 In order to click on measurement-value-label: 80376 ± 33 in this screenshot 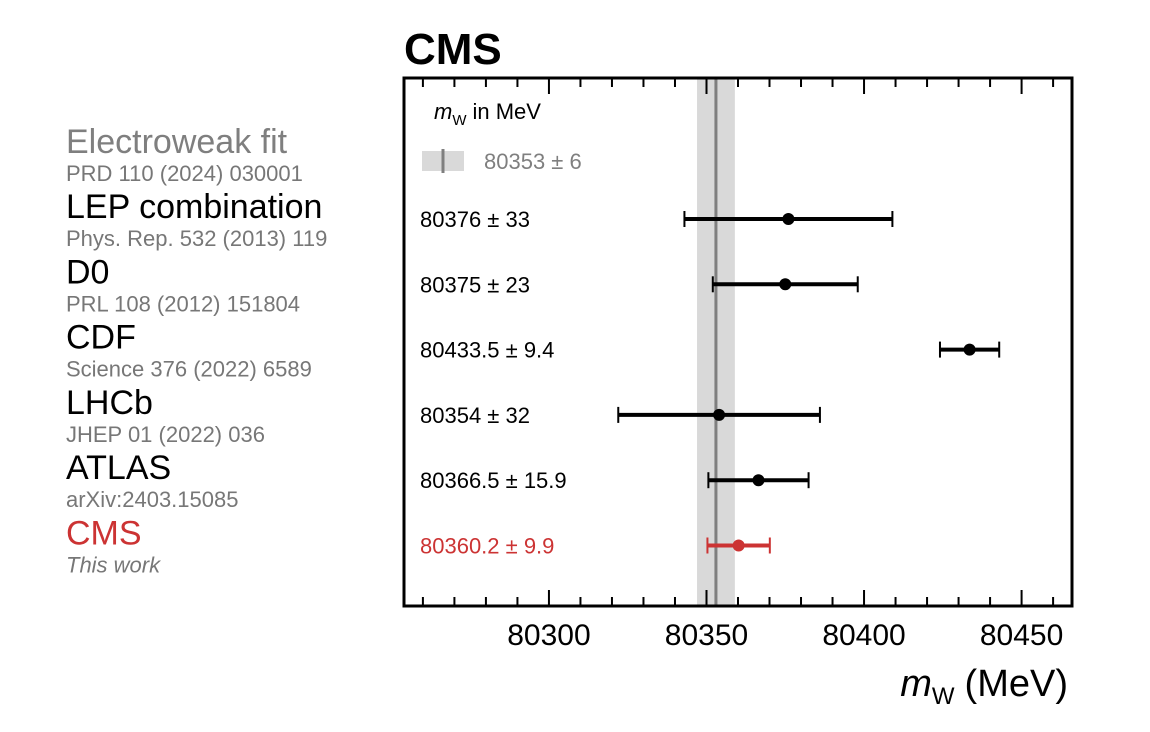, I will do `click(475, 219)`.